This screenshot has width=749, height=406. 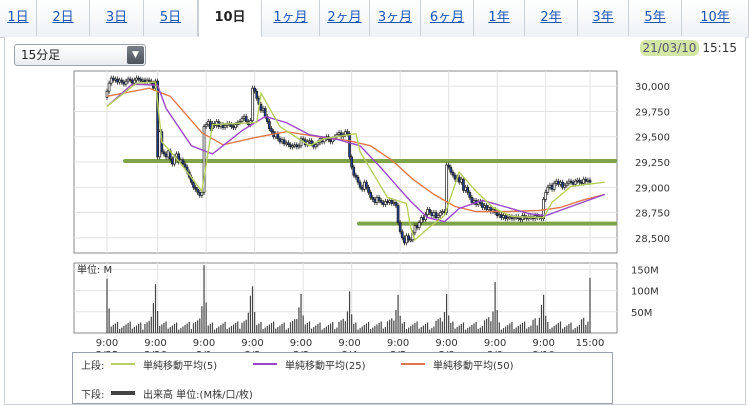 What do you see at coordinates (171, 18) in the screenshot?
I see `tab-4: 5日` at bounding box center [171, 18].